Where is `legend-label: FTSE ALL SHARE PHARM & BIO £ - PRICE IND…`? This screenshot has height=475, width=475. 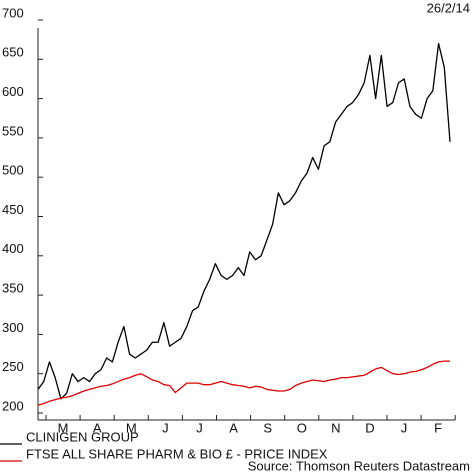
legend-label: FTSE ALL SHARE PHARM & BIO £ - PRICE IND… is located at coordinates (177, 453).